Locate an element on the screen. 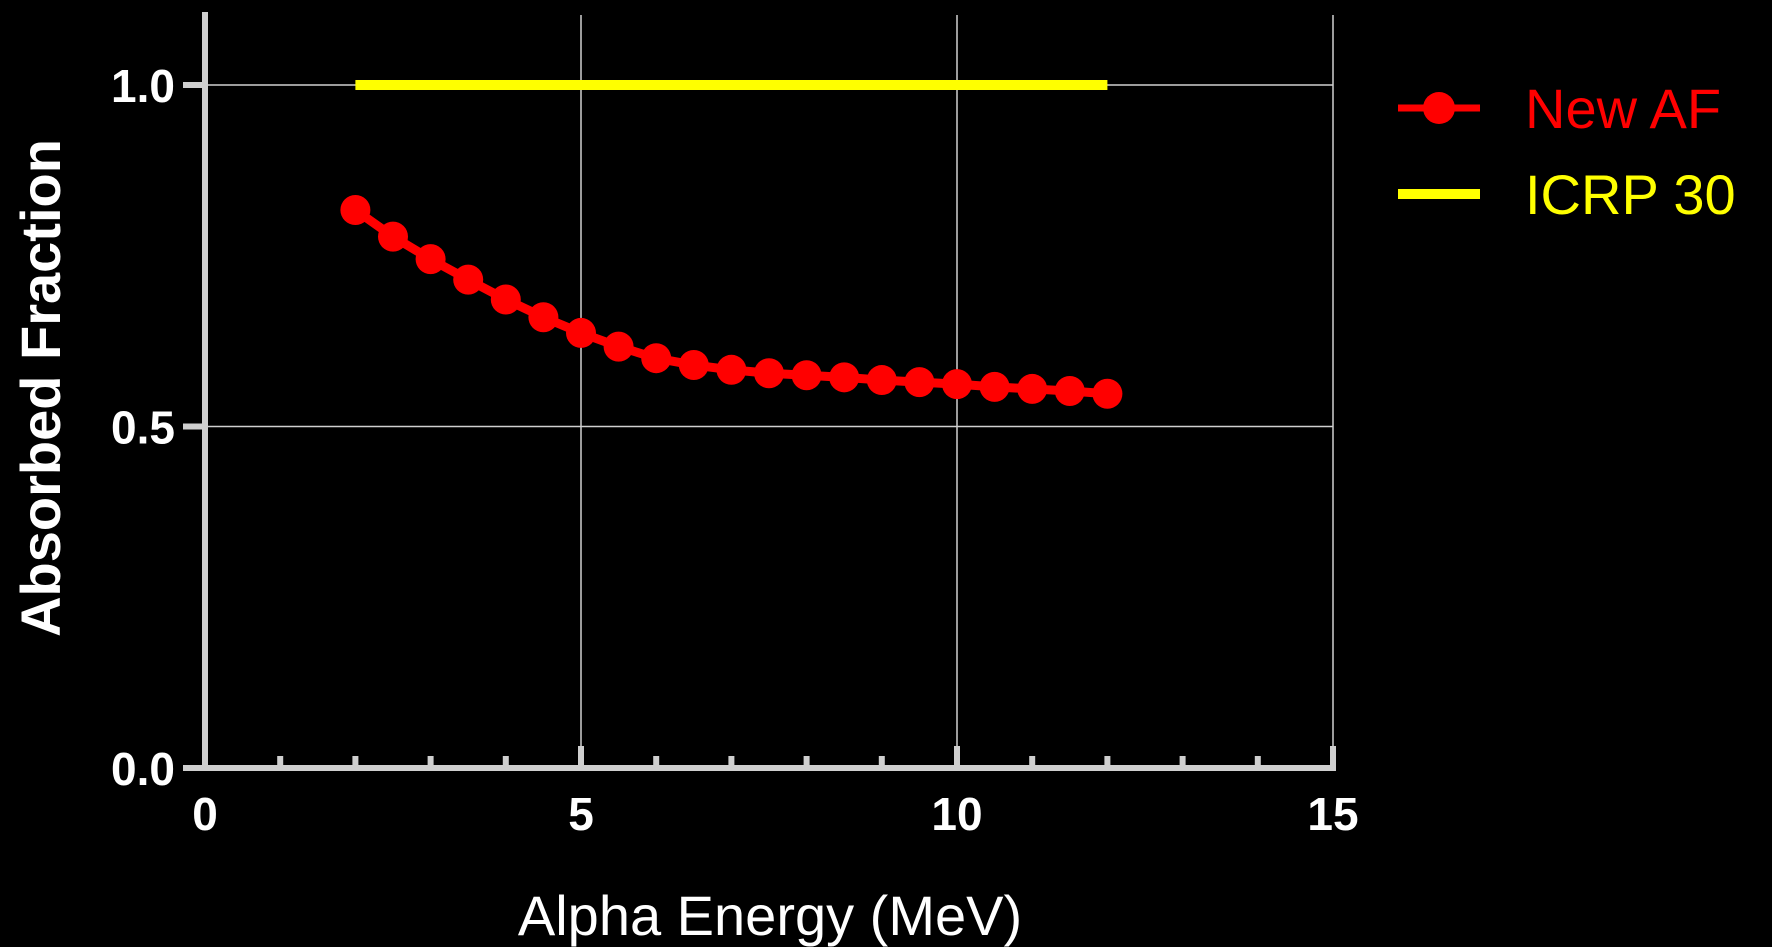  y-axis-title: Absorbed Fraction is located at coordinates (40, 388).